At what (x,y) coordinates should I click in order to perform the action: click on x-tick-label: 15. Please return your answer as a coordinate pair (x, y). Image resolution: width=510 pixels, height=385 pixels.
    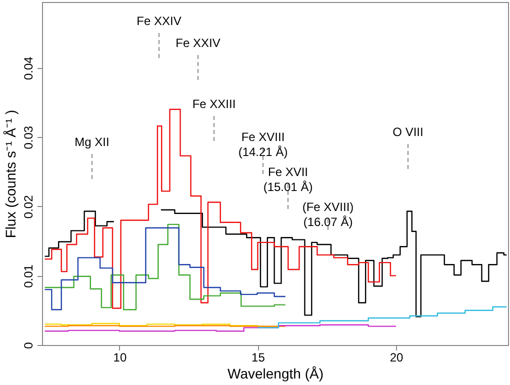
    Looking at the image, I should click on (259, 357).